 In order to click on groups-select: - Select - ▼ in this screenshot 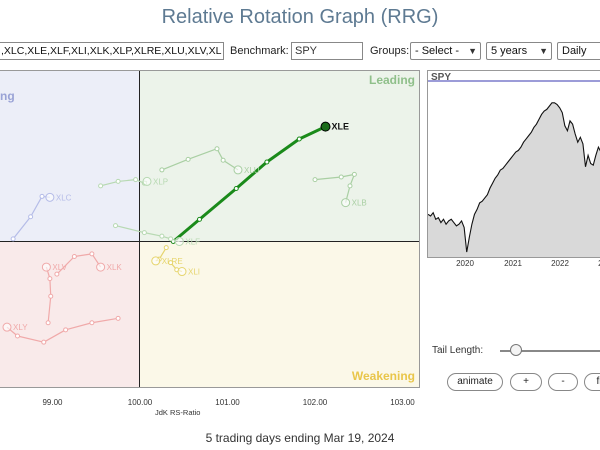, I will do `click(445, 51)`.